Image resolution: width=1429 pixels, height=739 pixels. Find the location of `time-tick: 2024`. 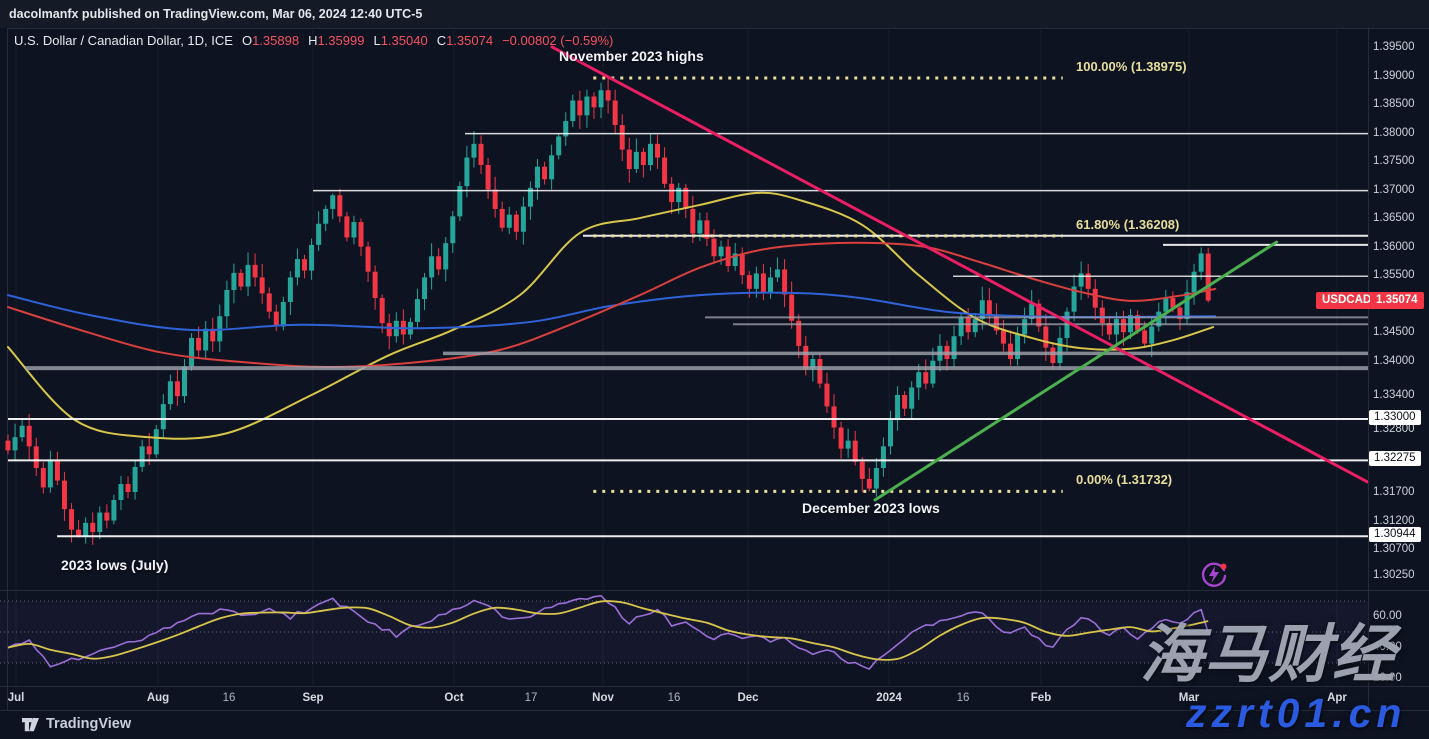

time-tick: 2024 is located at coordinates (889, 698).